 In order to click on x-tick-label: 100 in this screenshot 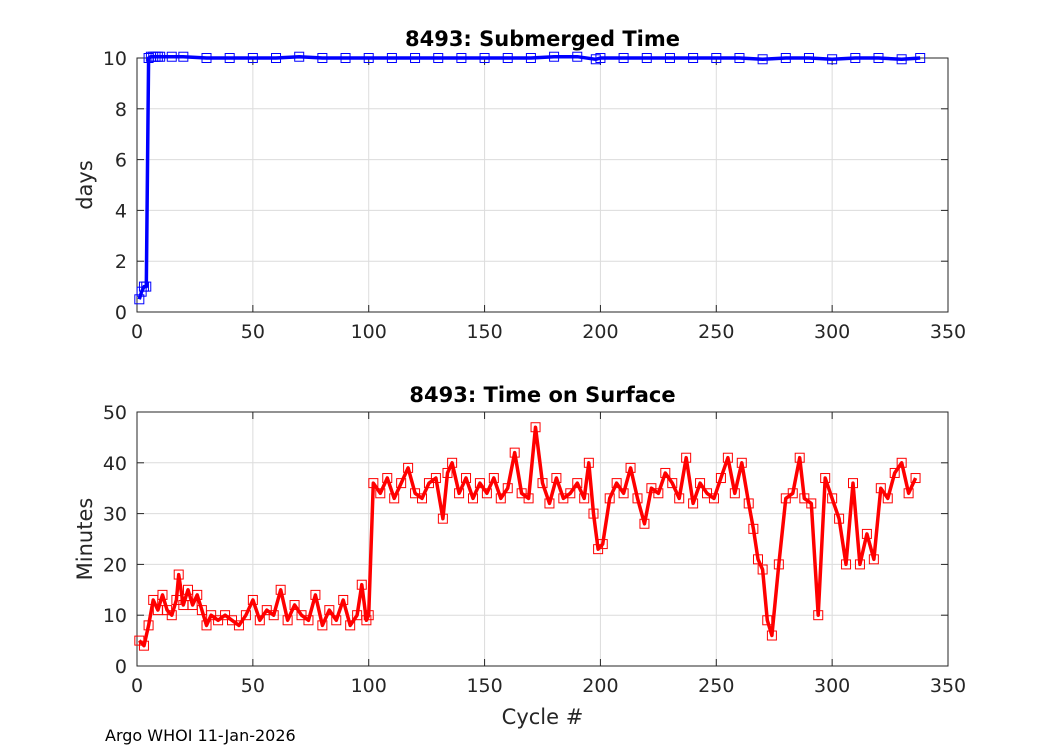, I will do `click(369, 686)`.